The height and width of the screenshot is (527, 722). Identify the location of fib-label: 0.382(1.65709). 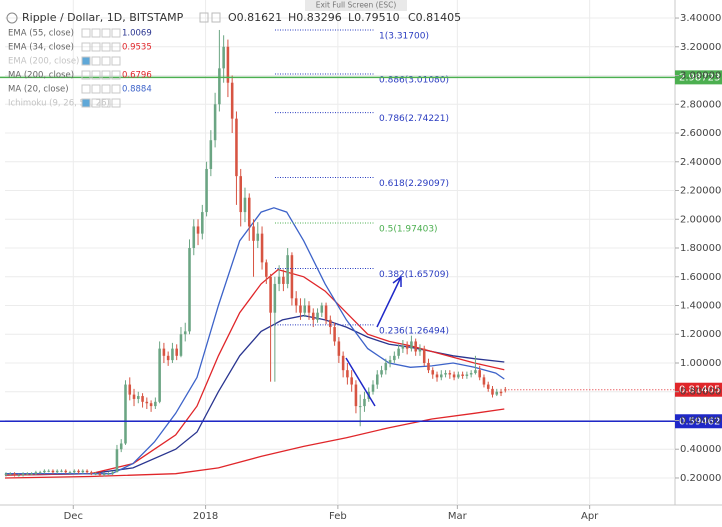
(414, 275).